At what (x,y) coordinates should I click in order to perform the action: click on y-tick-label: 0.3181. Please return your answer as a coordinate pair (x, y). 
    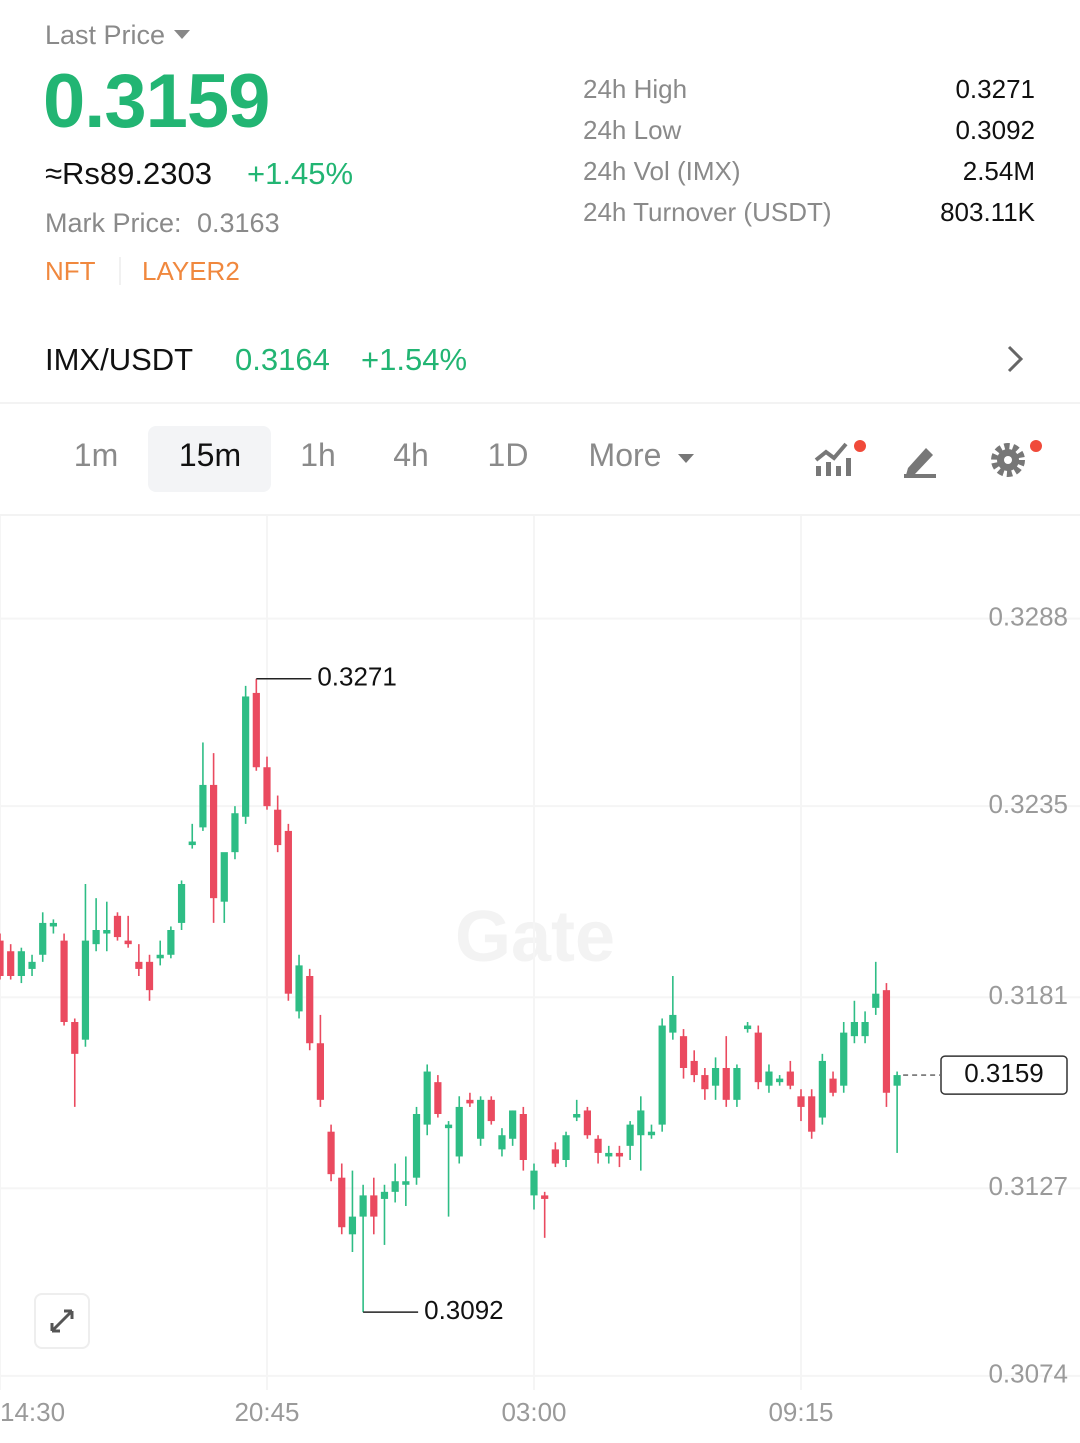
    Looking at the image, I should click on (1028, 995).